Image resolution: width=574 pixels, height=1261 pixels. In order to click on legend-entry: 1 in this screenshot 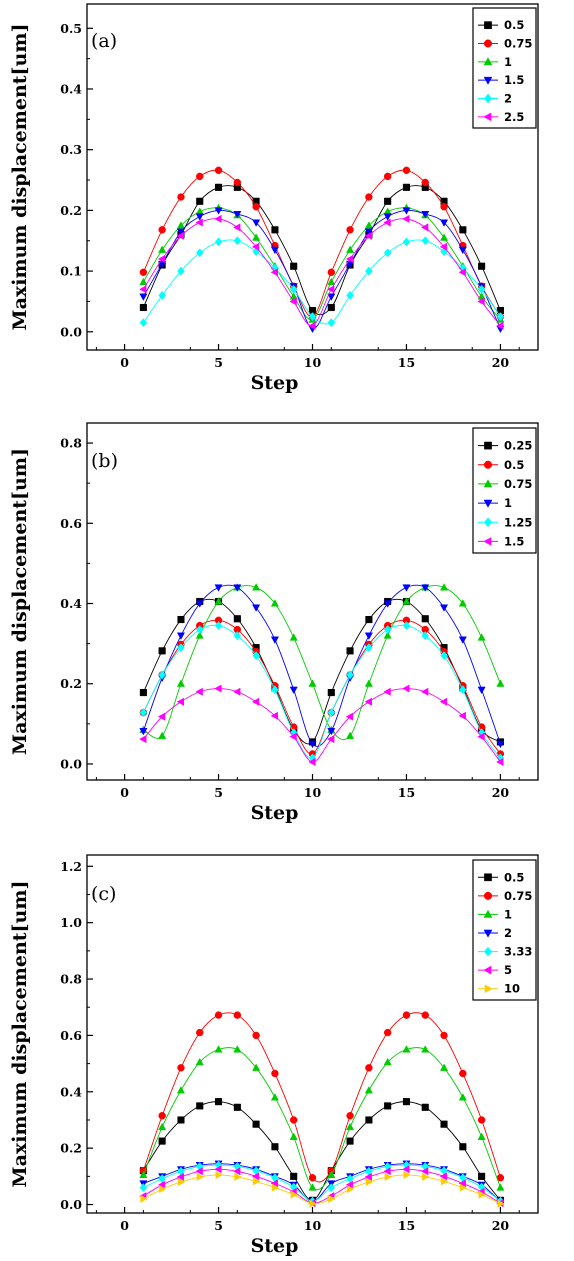, I will do `click(508, 914)`.